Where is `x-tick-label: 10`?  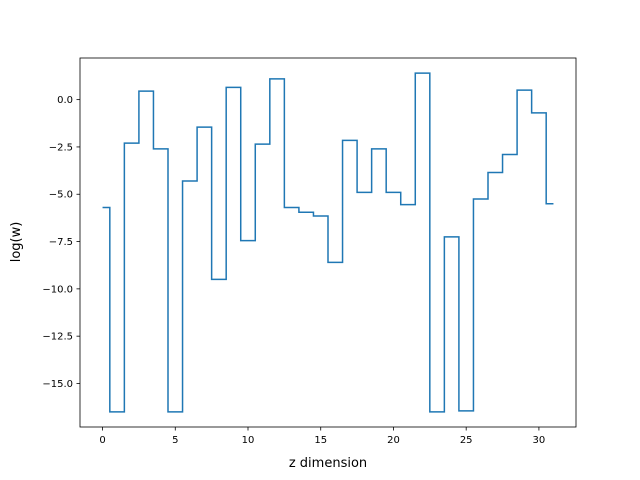
x-tick-label: 10 is located at coordinates (248, 440).